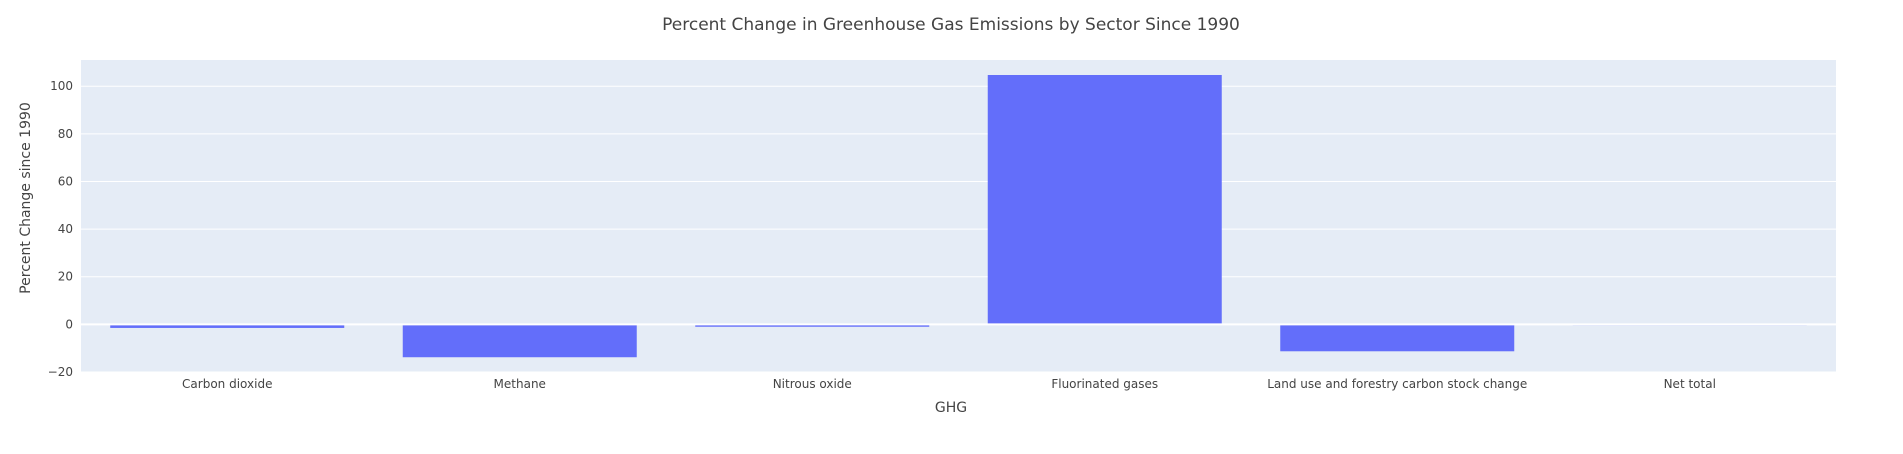 The image size is (1903, 454). What do you see at coordinates (60, 372) in the screenshot?
I see `y-tick-label: −20` at bounding box center [60, 372].